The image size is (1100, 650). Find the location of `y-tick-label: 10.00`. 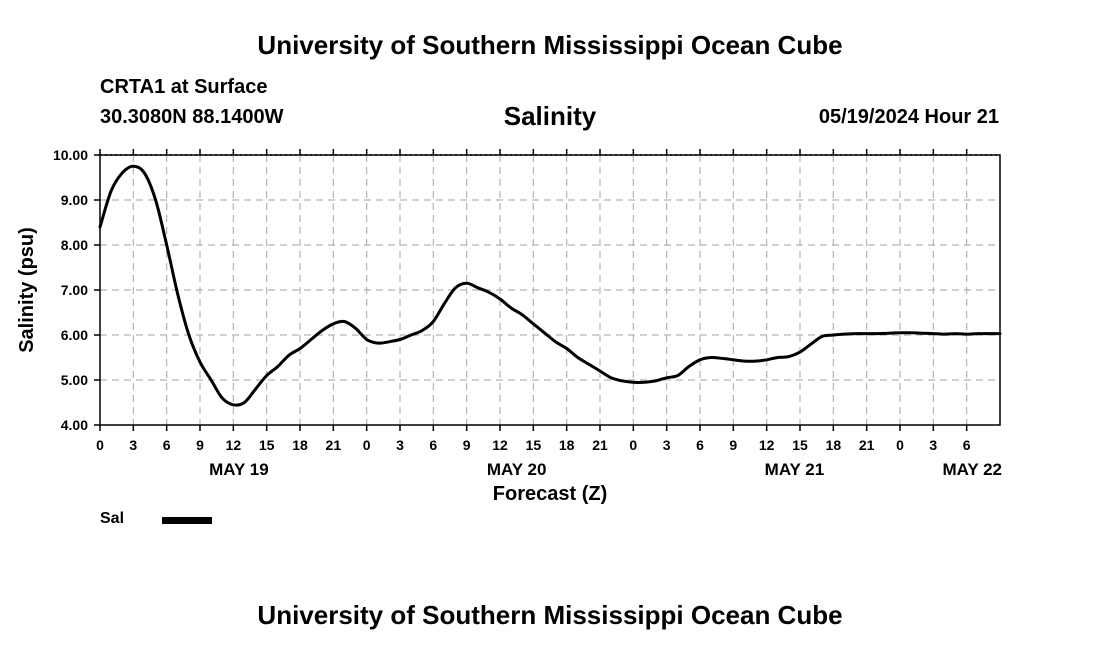

y-tick-label: 10.00 is located at coordinates (70, 155).